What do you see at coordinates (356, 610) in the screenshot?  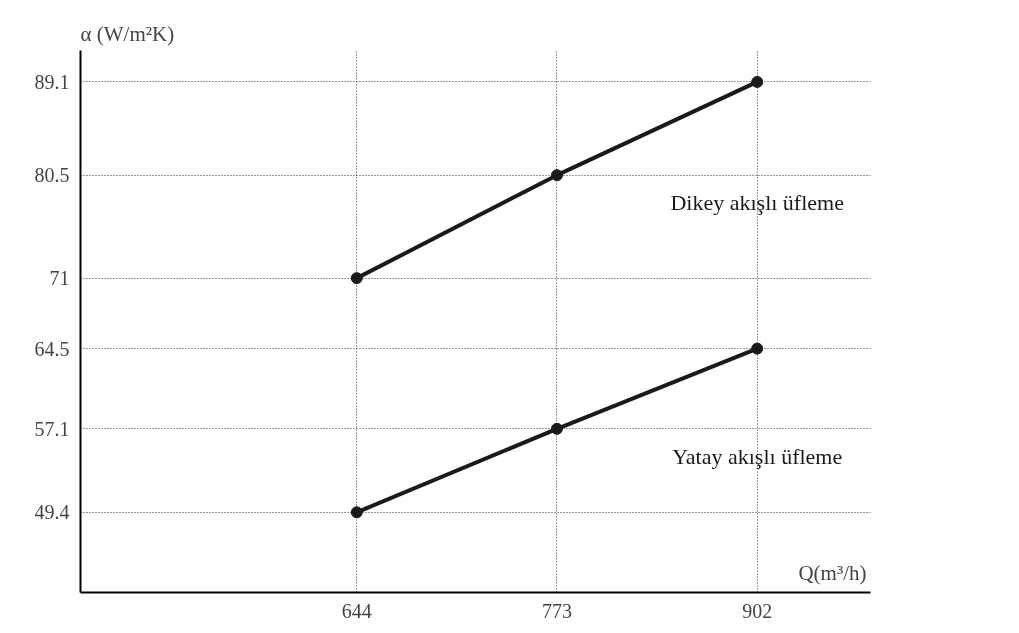 I see `x-tick-label: 644` at bounding box center [356, 610].